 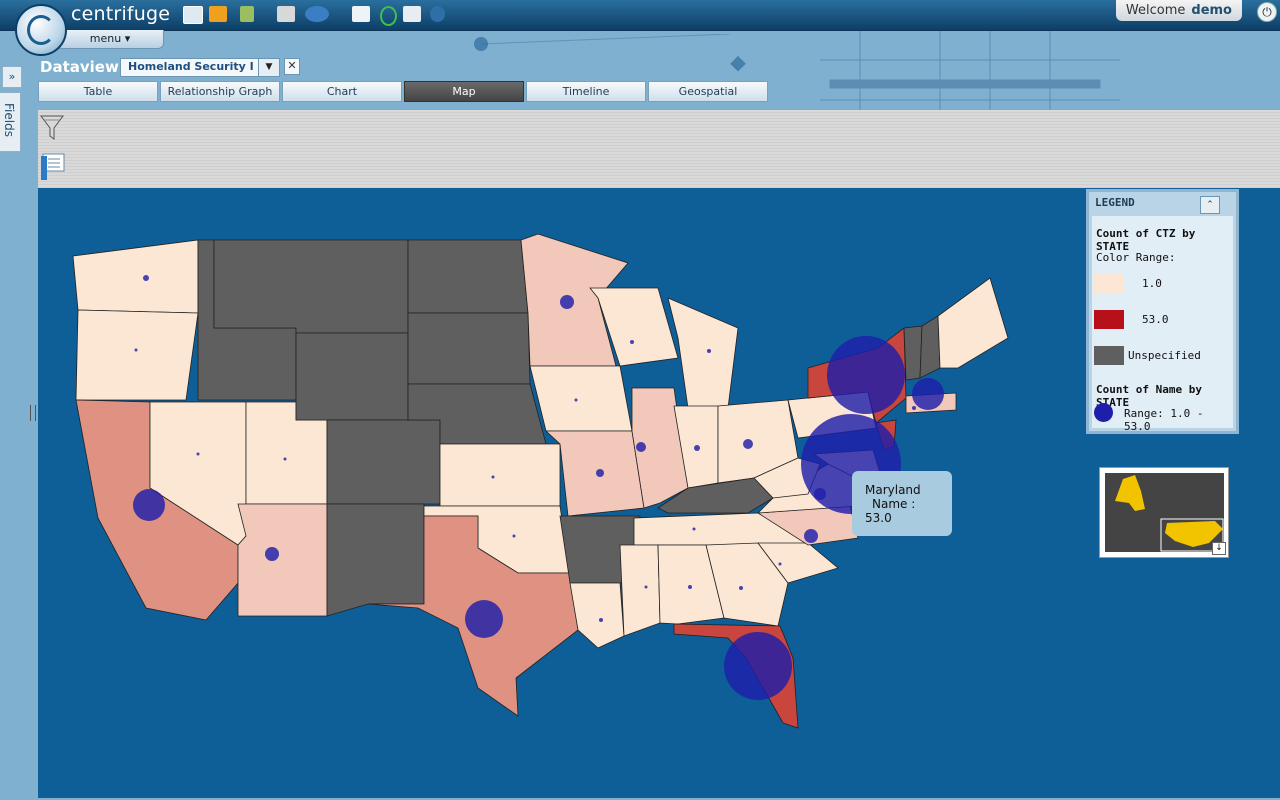 I want to click on state-arizona, so click(x=282, y=560).